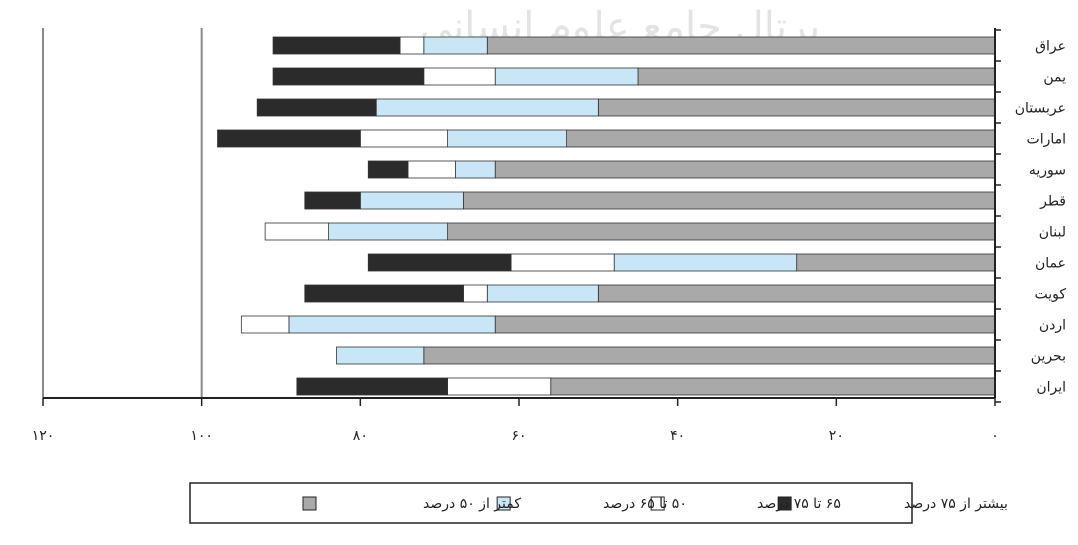  Describe the element at coordinates (645, 504) in the screenshot. I see `legend-label: ۵۰ تا ۶۵ درصد` at that location.